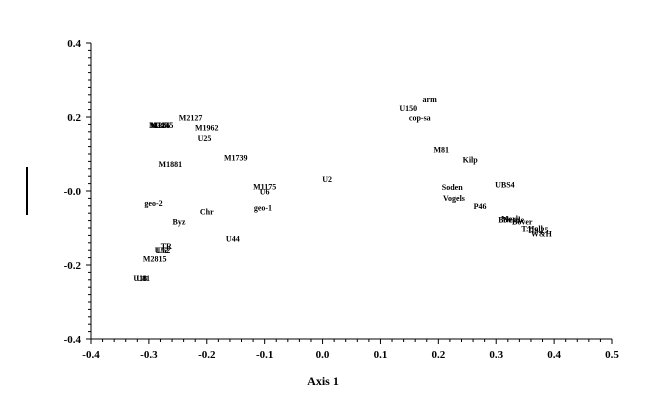 The image size is (664, 413). I want to click on point-label: U44, so click(233, 238).